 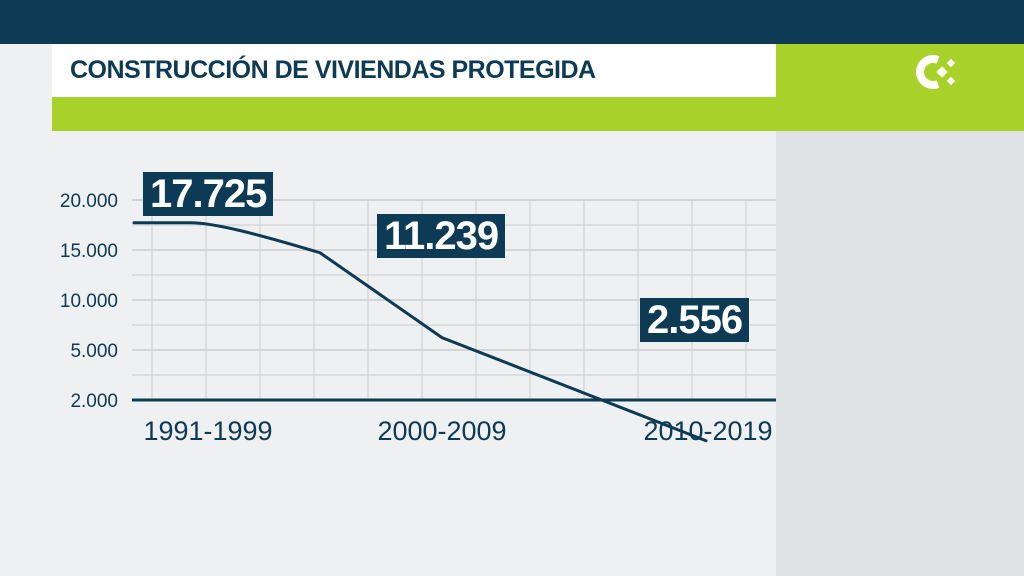 What do you see at coordinates (707, 431) in the screenshot?
I see `x-tick-label: 2010-2019` at bounding box center [707, 431].